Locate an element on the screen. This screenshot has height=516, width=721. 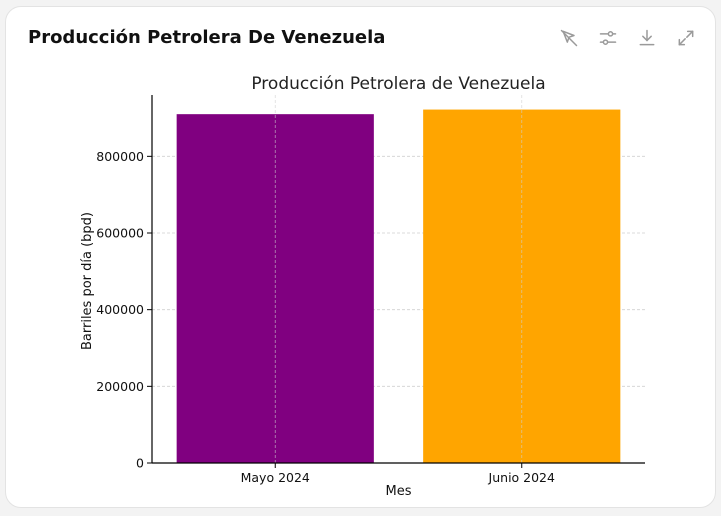
y-axis-label: Barriles por día (bpd) is located at coordinates (87, 281).